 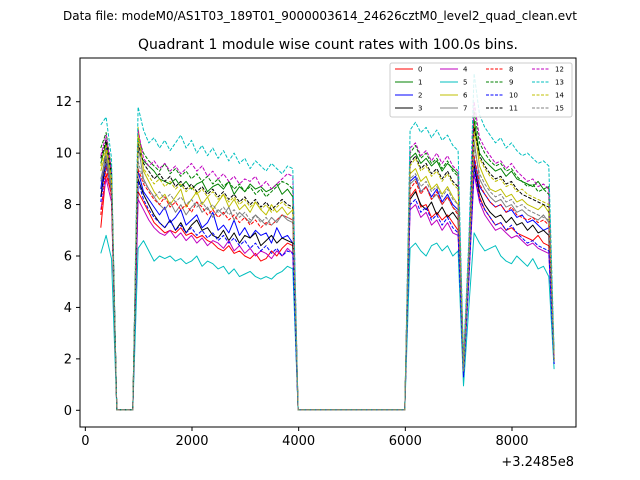 What do you see at coordinates (298, 441) in the screenshot?
I see `x-tick-label: 4000` at bounding box center [298, 441].